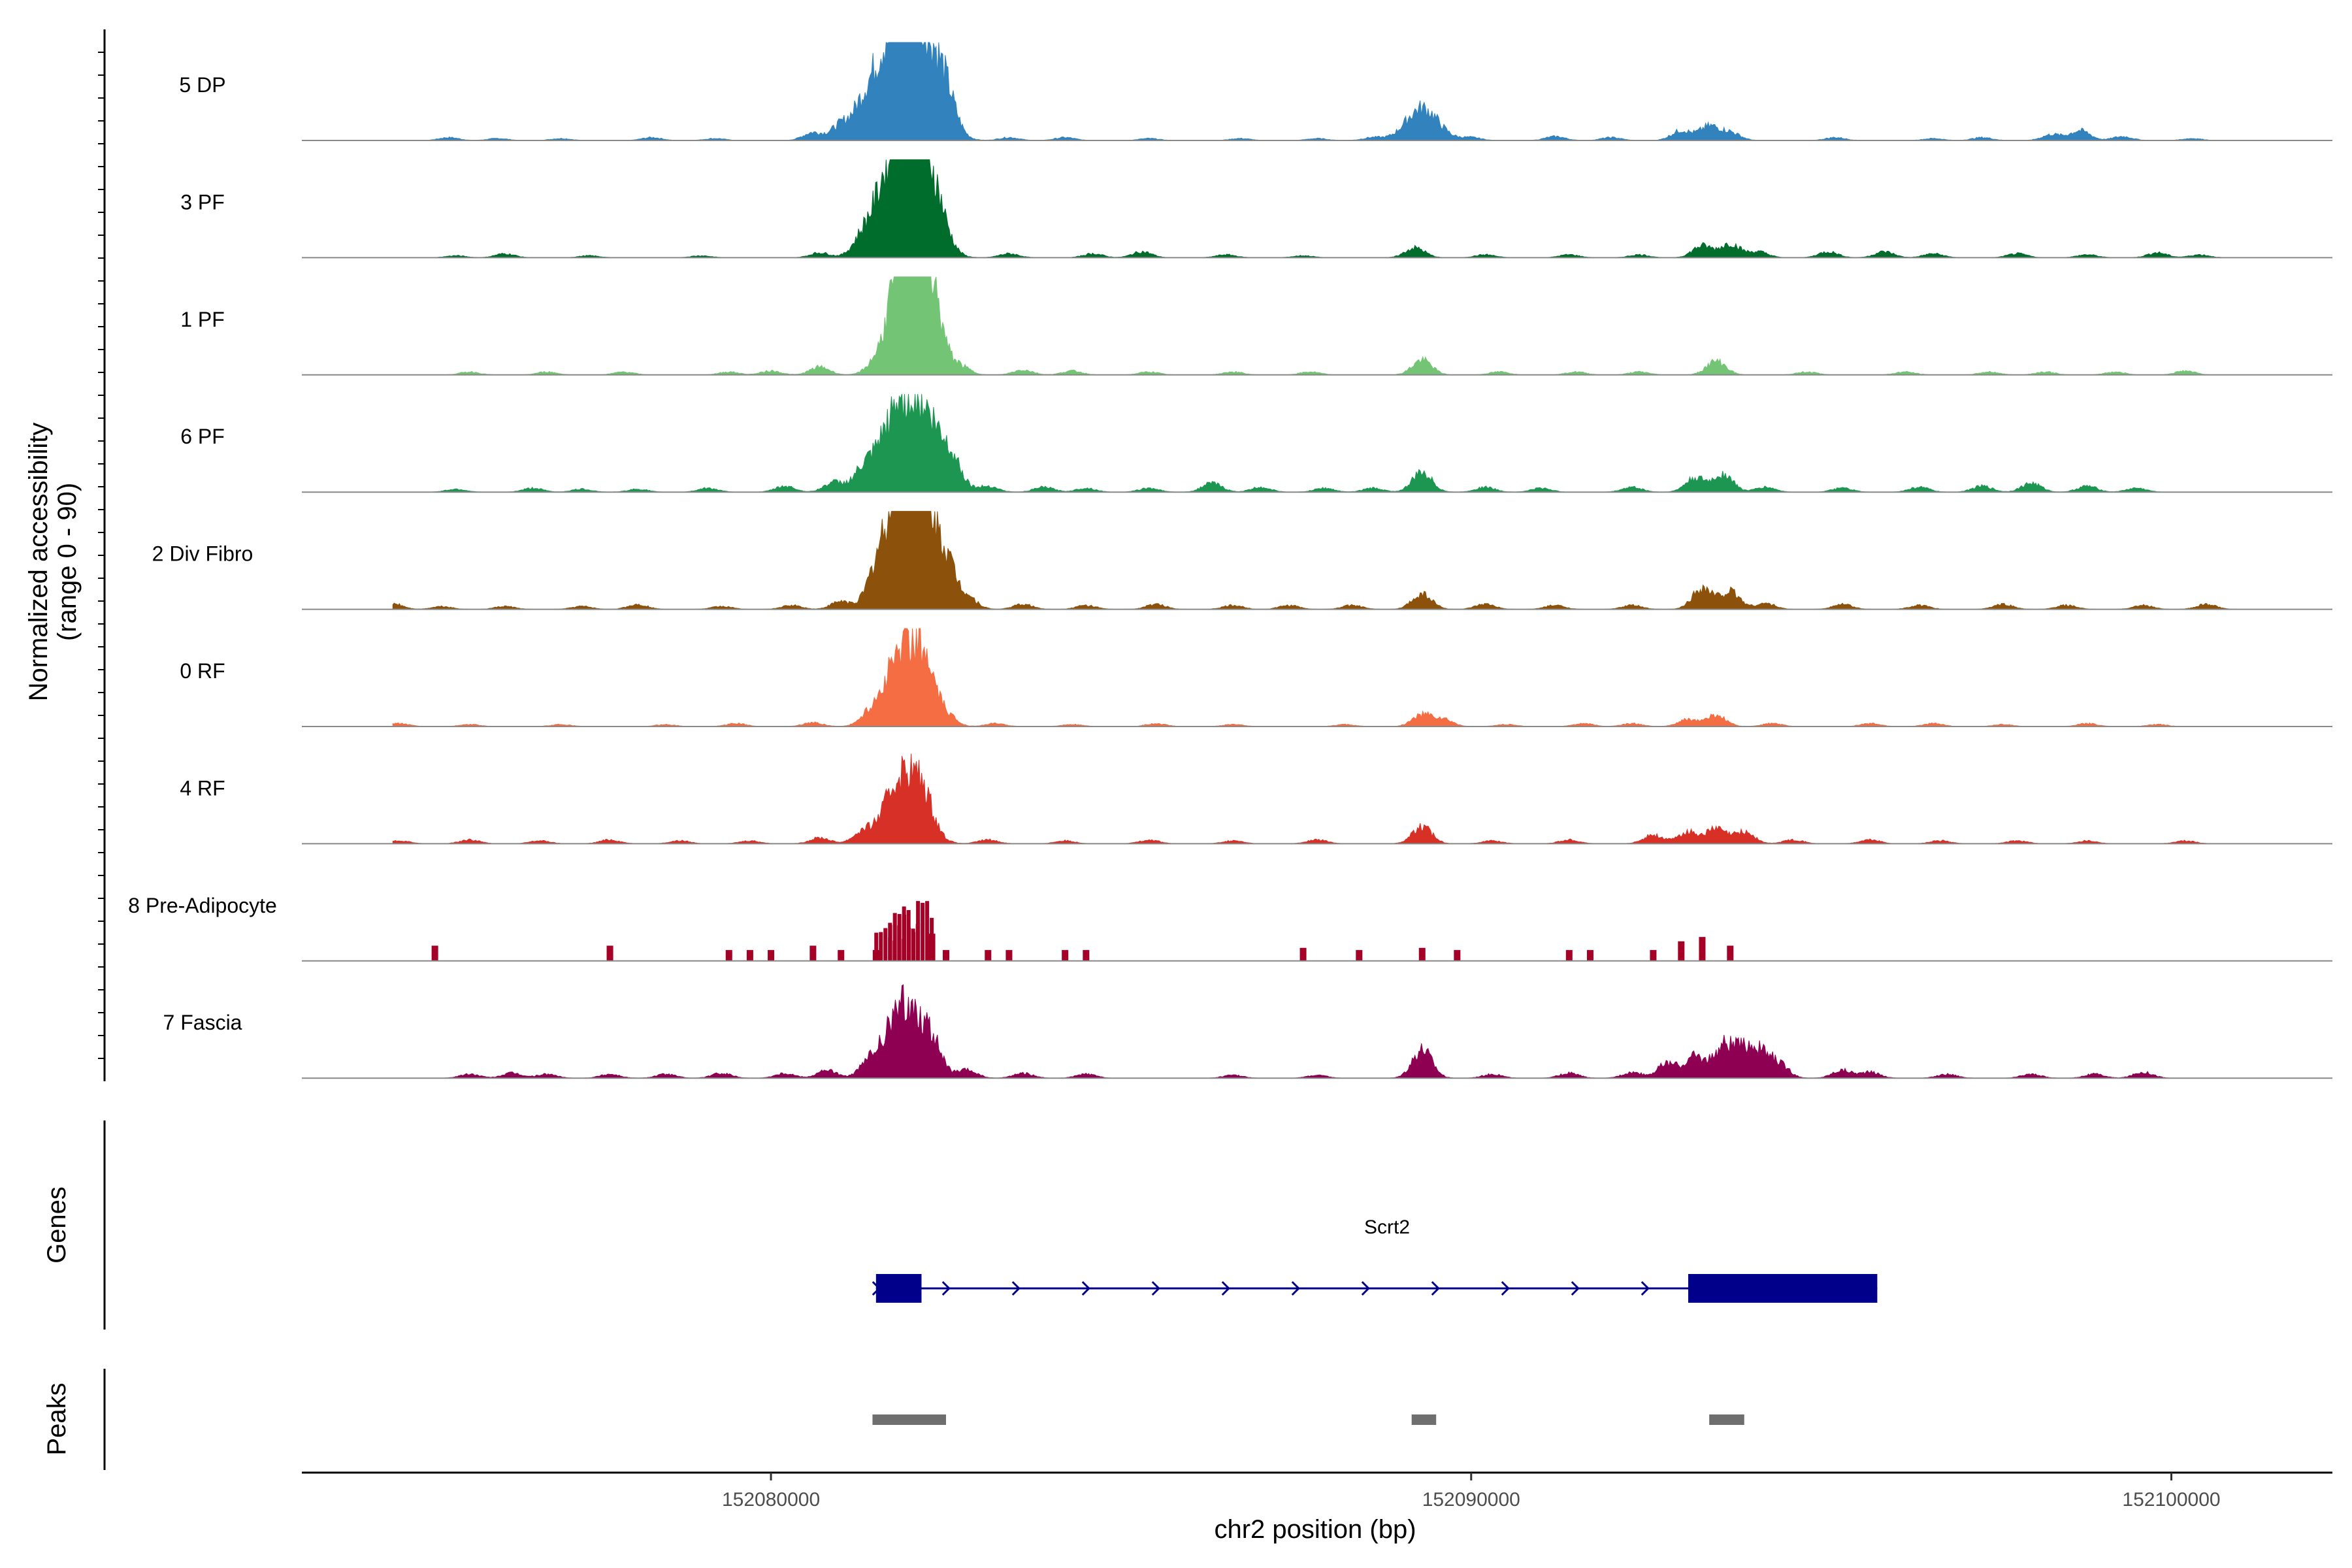 The height and width of the screenshot is (1568, 2352). Describe the element at coordinates (38, 562) in the screenshot. I see `y-axis-title-line1: Normalized accessibility` at that location.